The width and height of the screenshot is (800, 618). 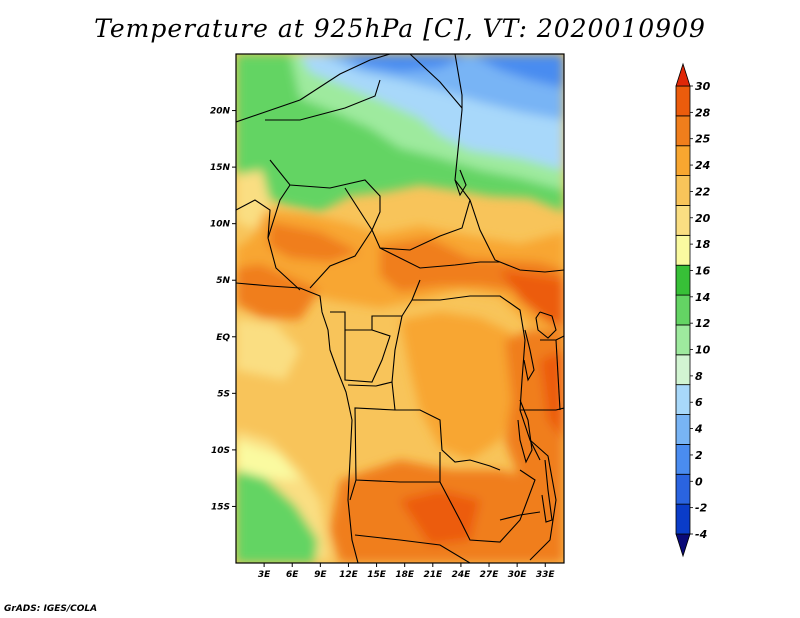 What do you see at coordinates (223, 309) in the screenshot?
I see `latitude-axis: 20N 15N 10N 5N EQ 5S 10S 15S` at bounding box center [223, 309].